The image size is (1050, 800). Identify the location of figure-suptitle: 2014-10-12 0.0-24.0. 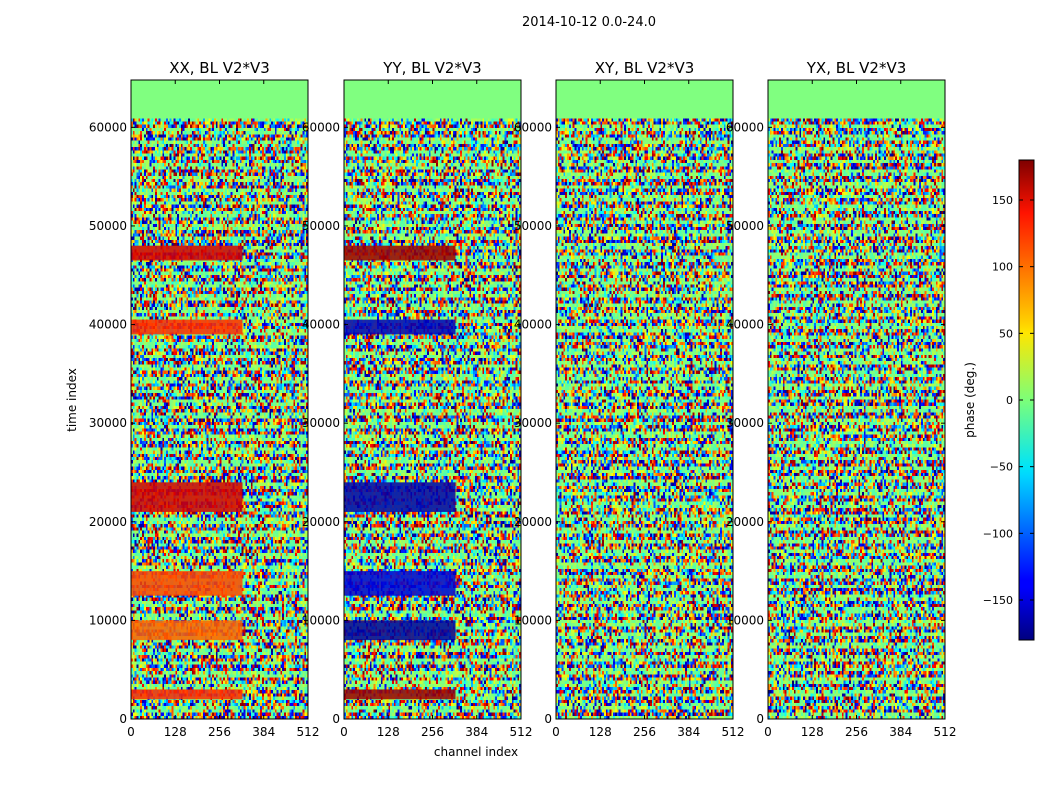
(589, 22).